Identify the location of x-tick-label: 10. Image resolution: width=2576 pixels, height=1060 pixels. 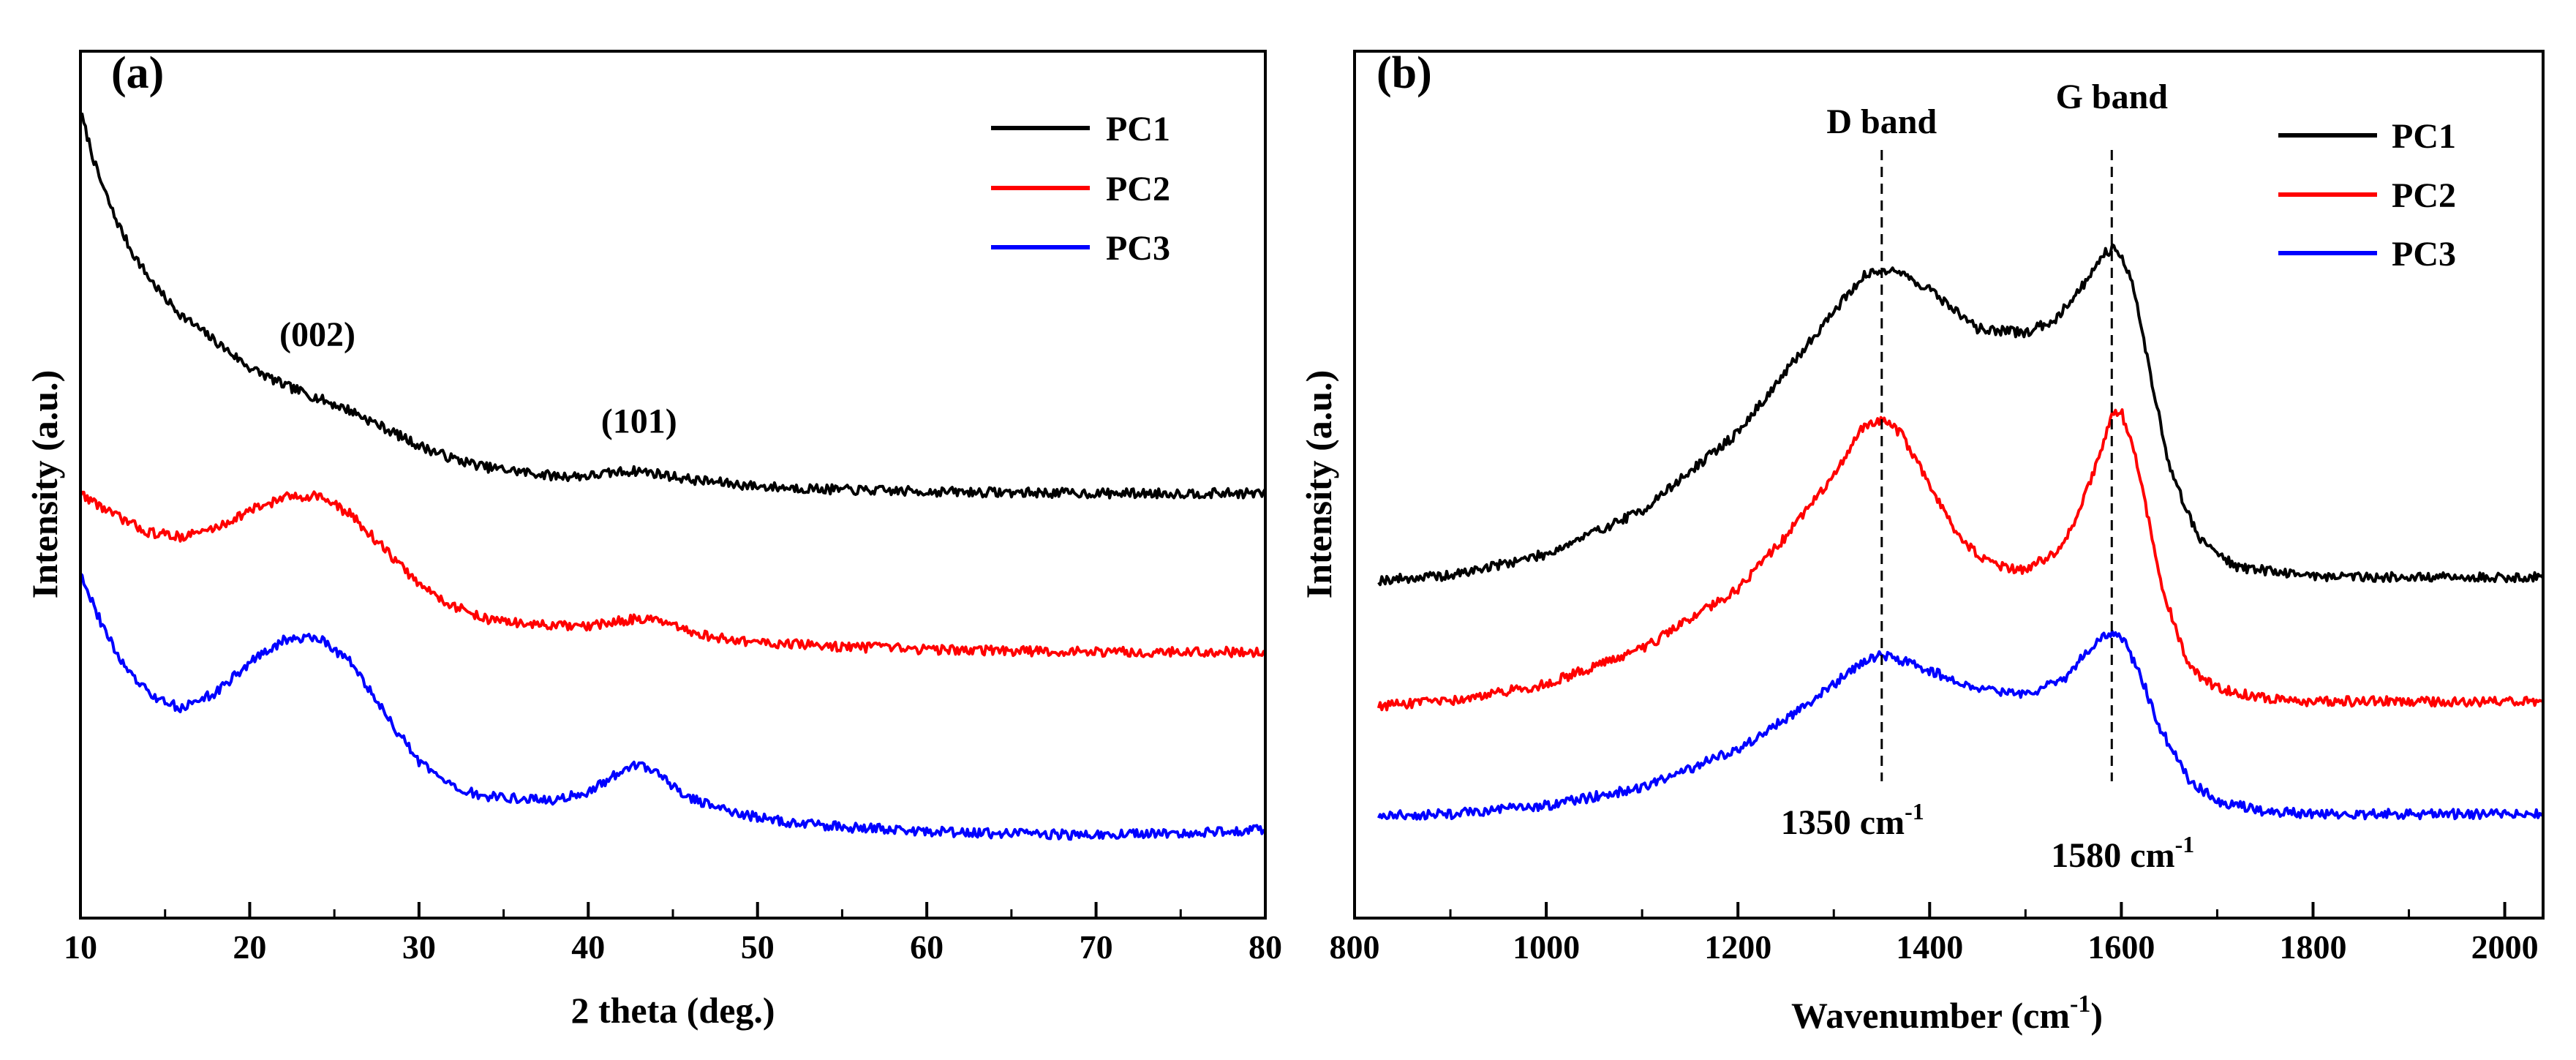
(80, 947).